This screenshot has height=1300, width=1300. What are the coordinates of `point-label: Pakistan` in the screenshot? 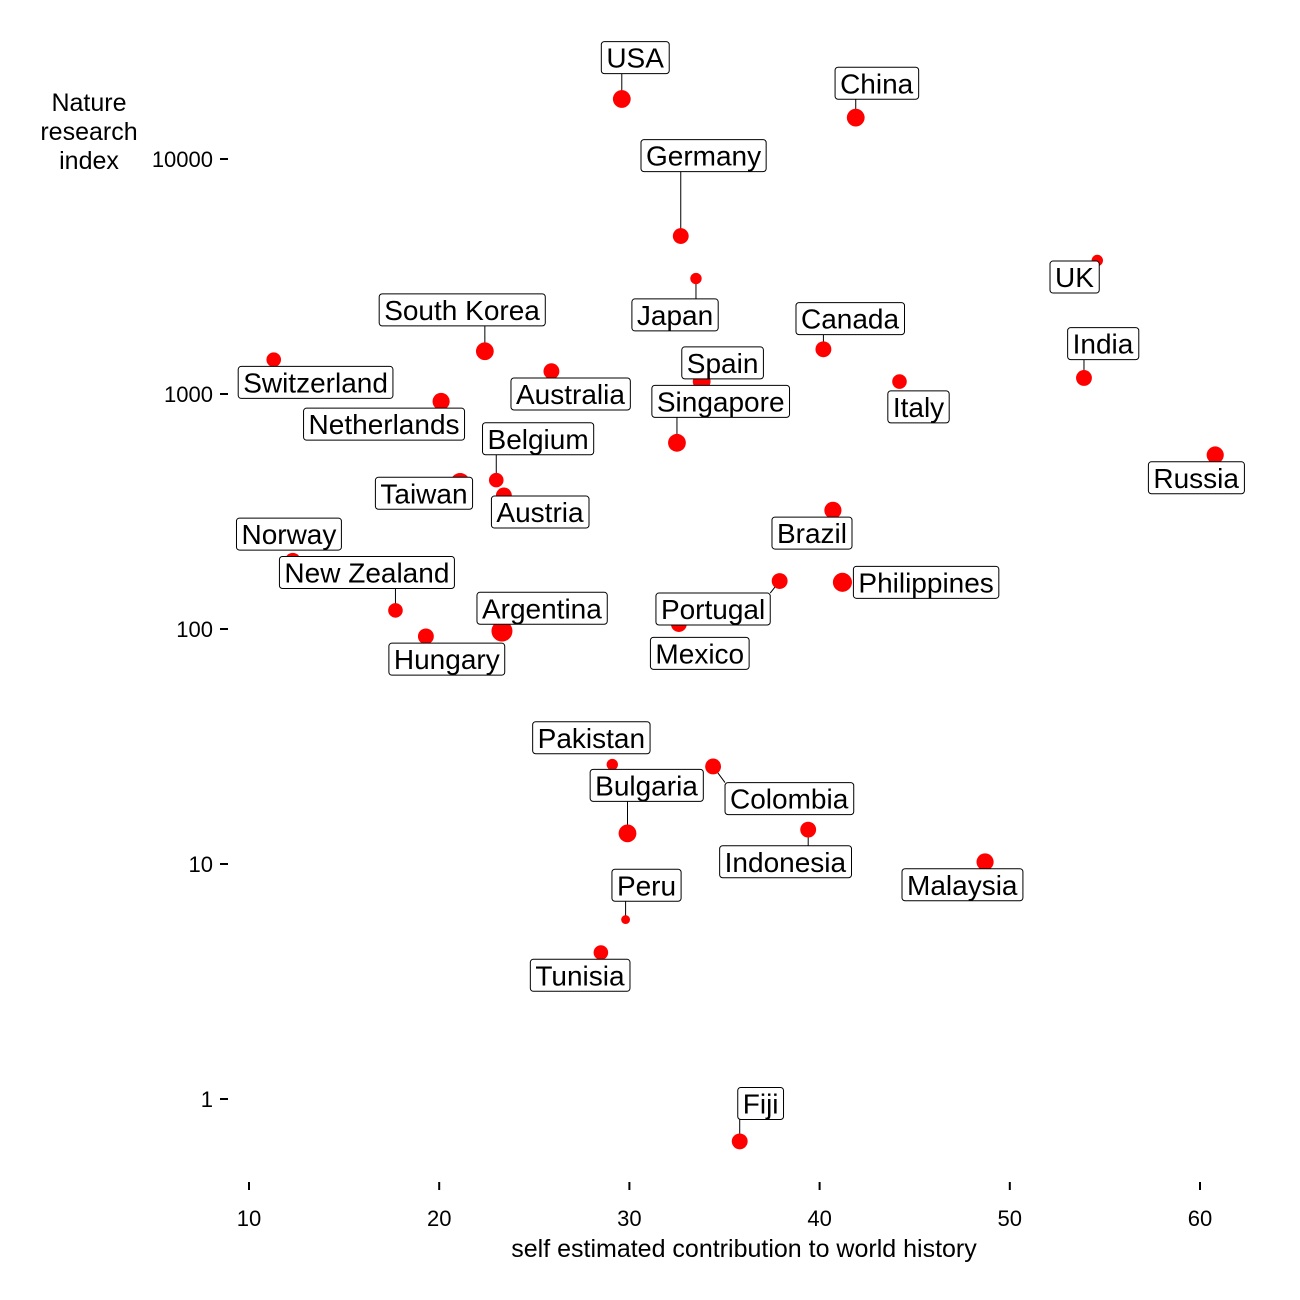 It's located at (591, 738).